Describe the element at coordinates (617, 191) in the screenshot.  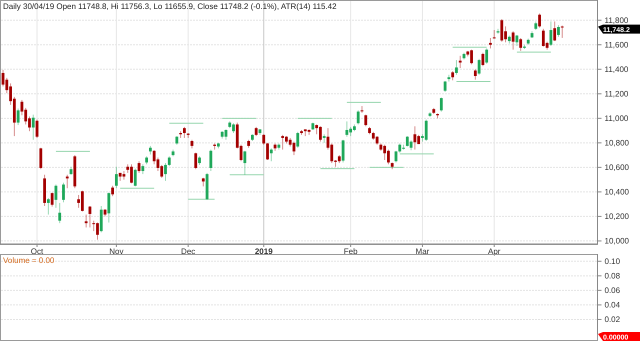
I see `y-tick-label: 10,400` at that location.